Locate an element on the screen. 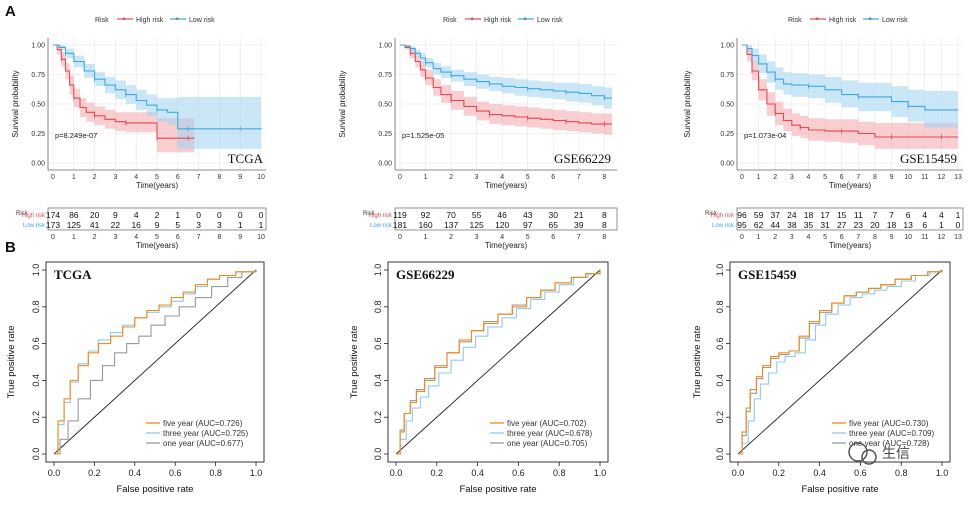  risk-count: 16 is located at coordinates (136, 225).